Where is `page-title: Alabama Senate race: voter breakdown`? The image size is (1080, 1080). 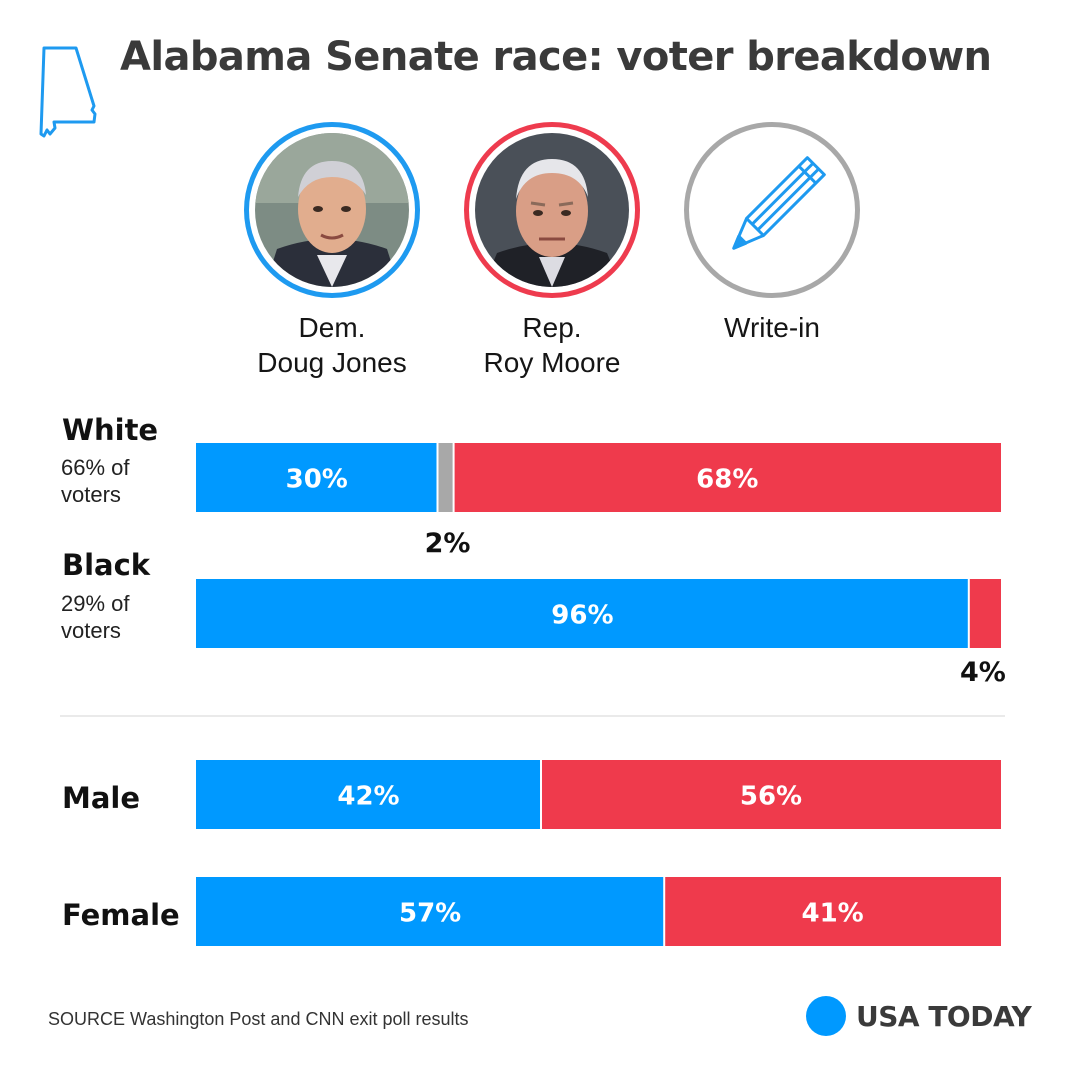 page-title: Alabama Senate race: voter breakdown is located at coordinates (556, 57).